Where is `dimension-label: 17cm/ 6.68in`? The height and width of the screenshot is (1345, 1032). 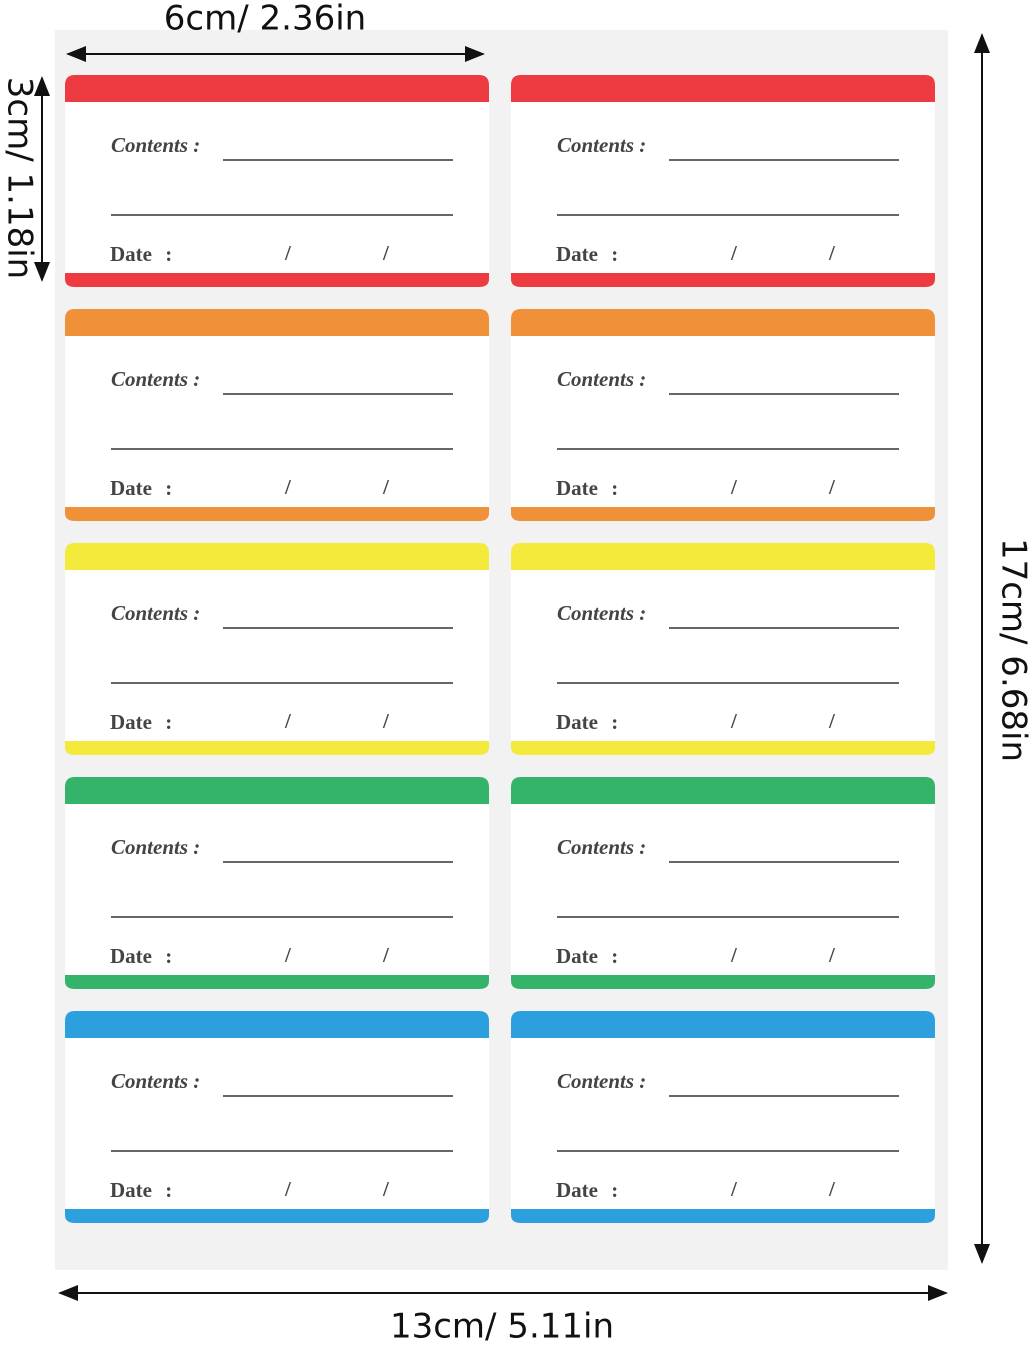 dimension-label: 17cm/ 6.68in is located at coordinates (1013, 650).